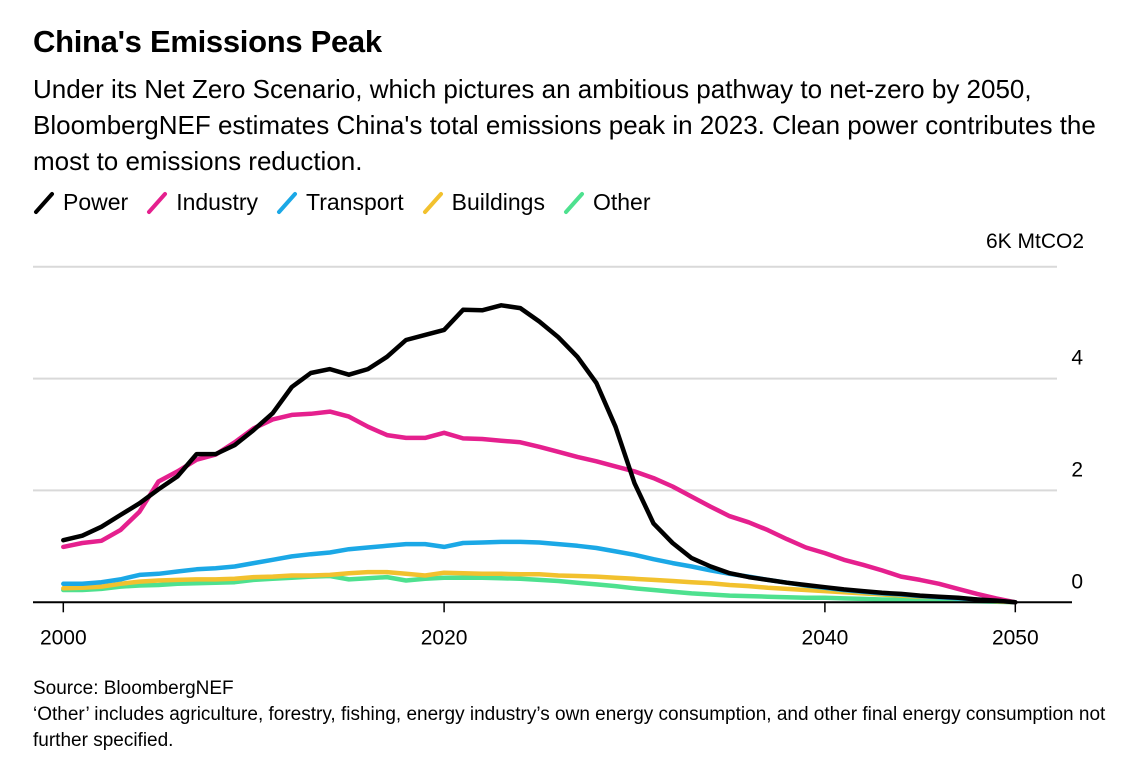 The image size is (1134, 782). I want to click on legend-item-transport: Transport, so click(340, 202).